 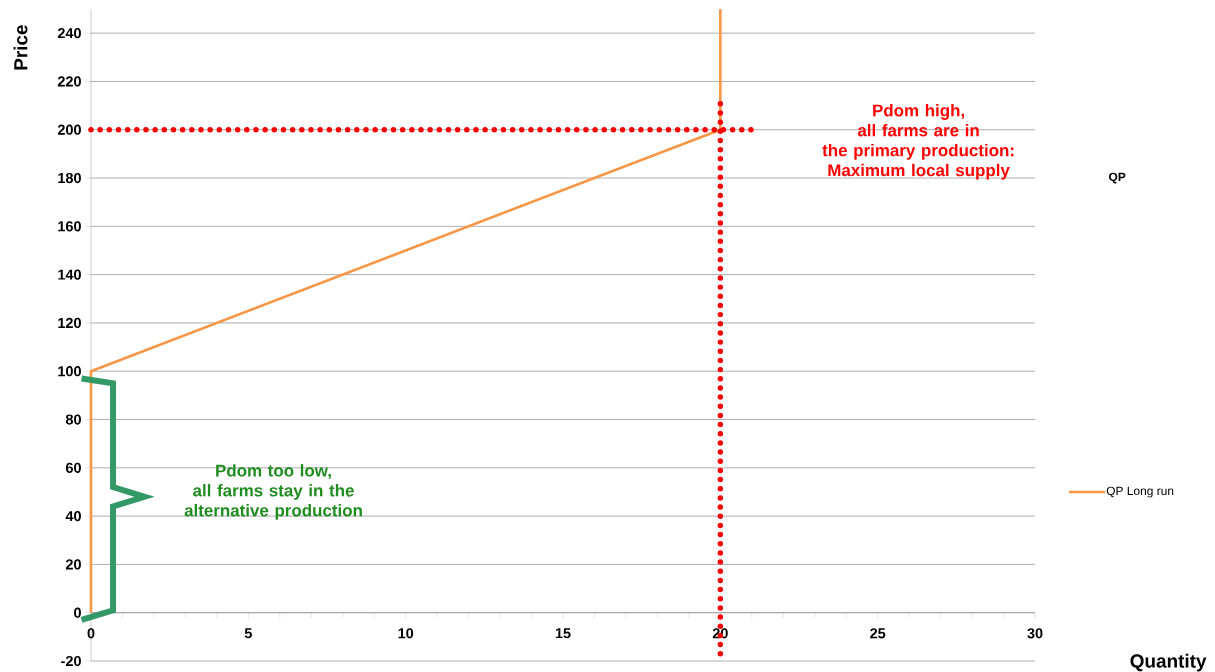 I want to click on y-tick-label: 200, so click(x=69, y=129).